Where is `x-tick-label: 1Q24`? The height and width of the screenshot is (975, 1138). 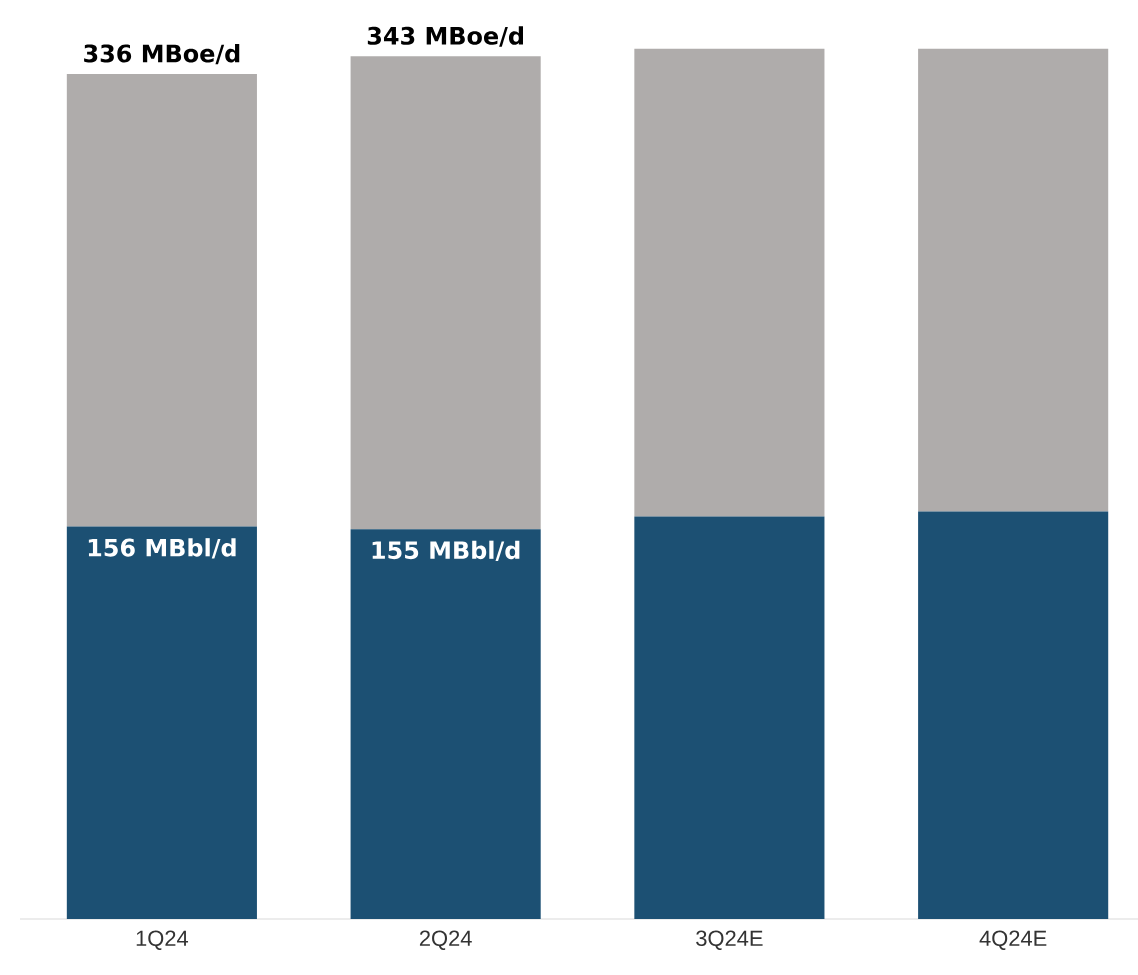 x-tick-label: 1Q24 is located at coordinates (162, 940).